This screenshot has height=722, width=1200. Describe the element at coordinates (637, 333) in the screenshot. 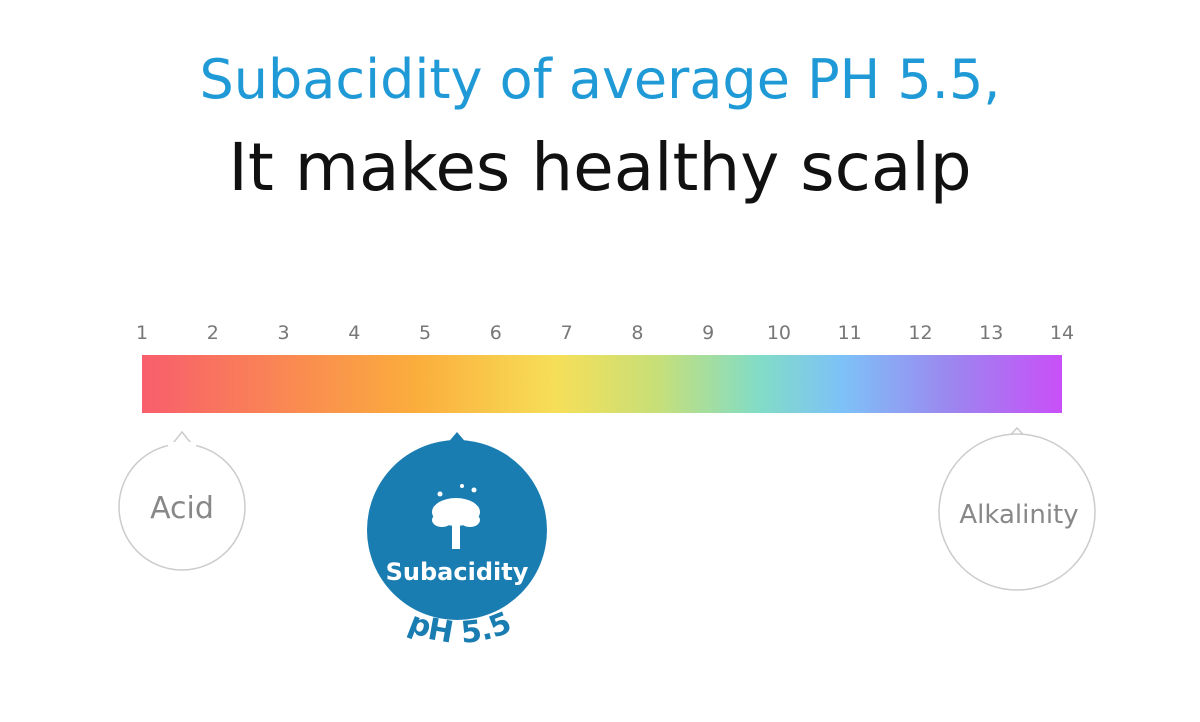

I see `scale-tick-label: 8` at that location.